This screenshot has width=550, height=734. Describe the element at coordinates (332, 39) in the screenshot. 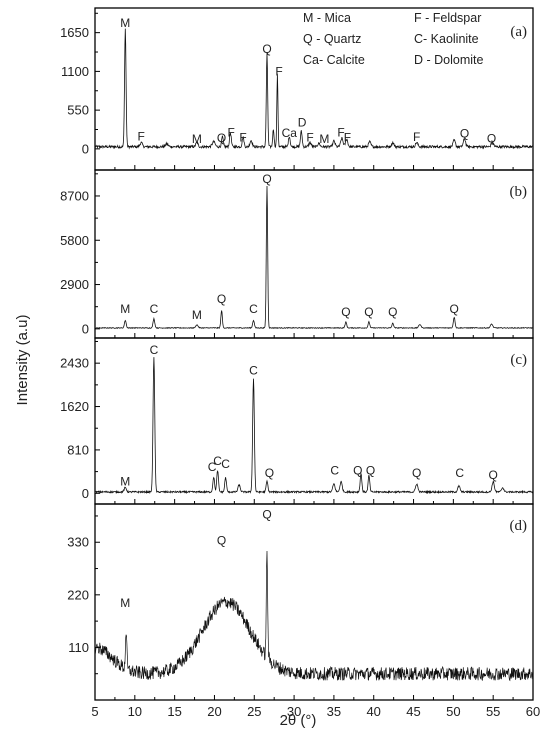

I see `legend-entry-quartz: Q - Quartz` at that location.